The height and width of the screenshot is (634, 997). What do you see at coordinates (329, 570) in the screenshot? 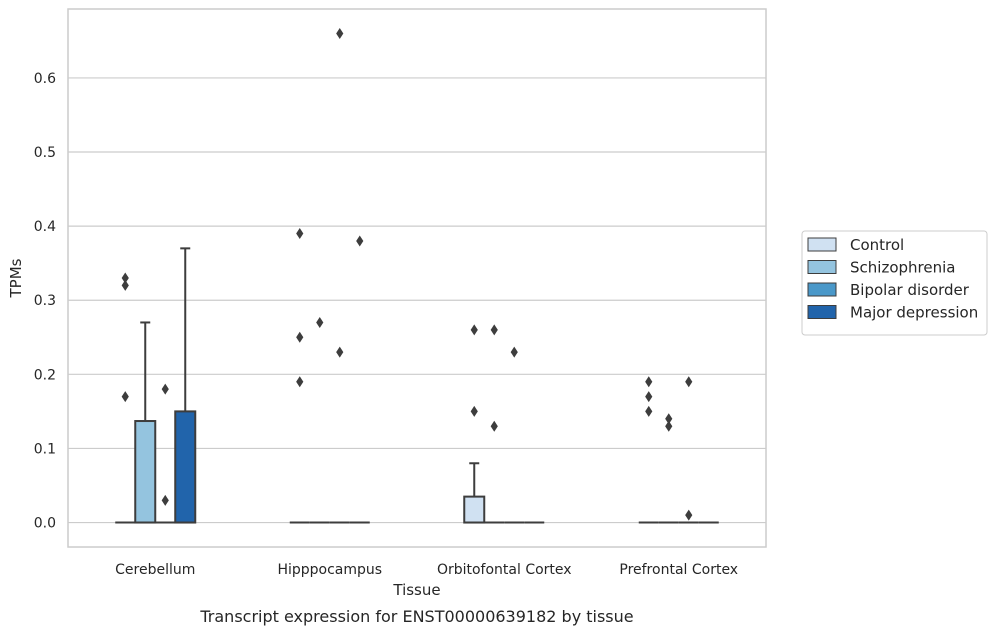
I see `x-tick-label: Hipppocampus` at bounding box center [329, 570].